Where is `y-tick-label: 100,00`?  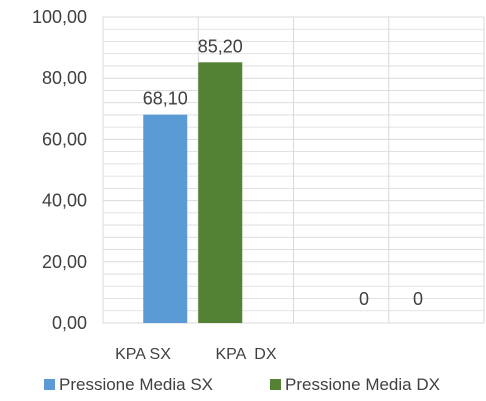 y-tick-label: 100,00 is located at coordinates (59, 17).